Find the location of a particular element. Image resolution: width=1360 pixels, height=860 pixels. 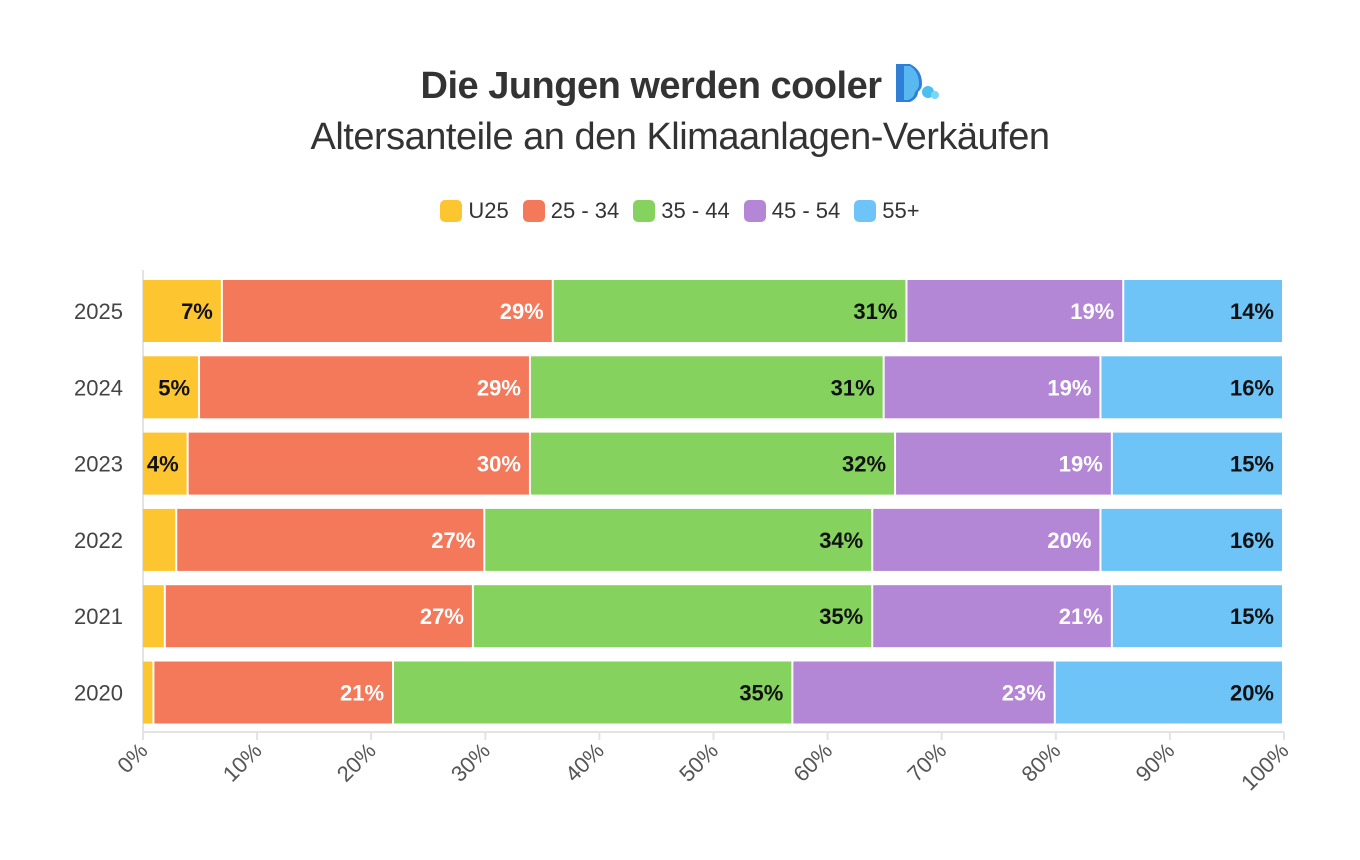

chart-title-text: Die Jungen werden cooler is located at coordinates (651, 86).